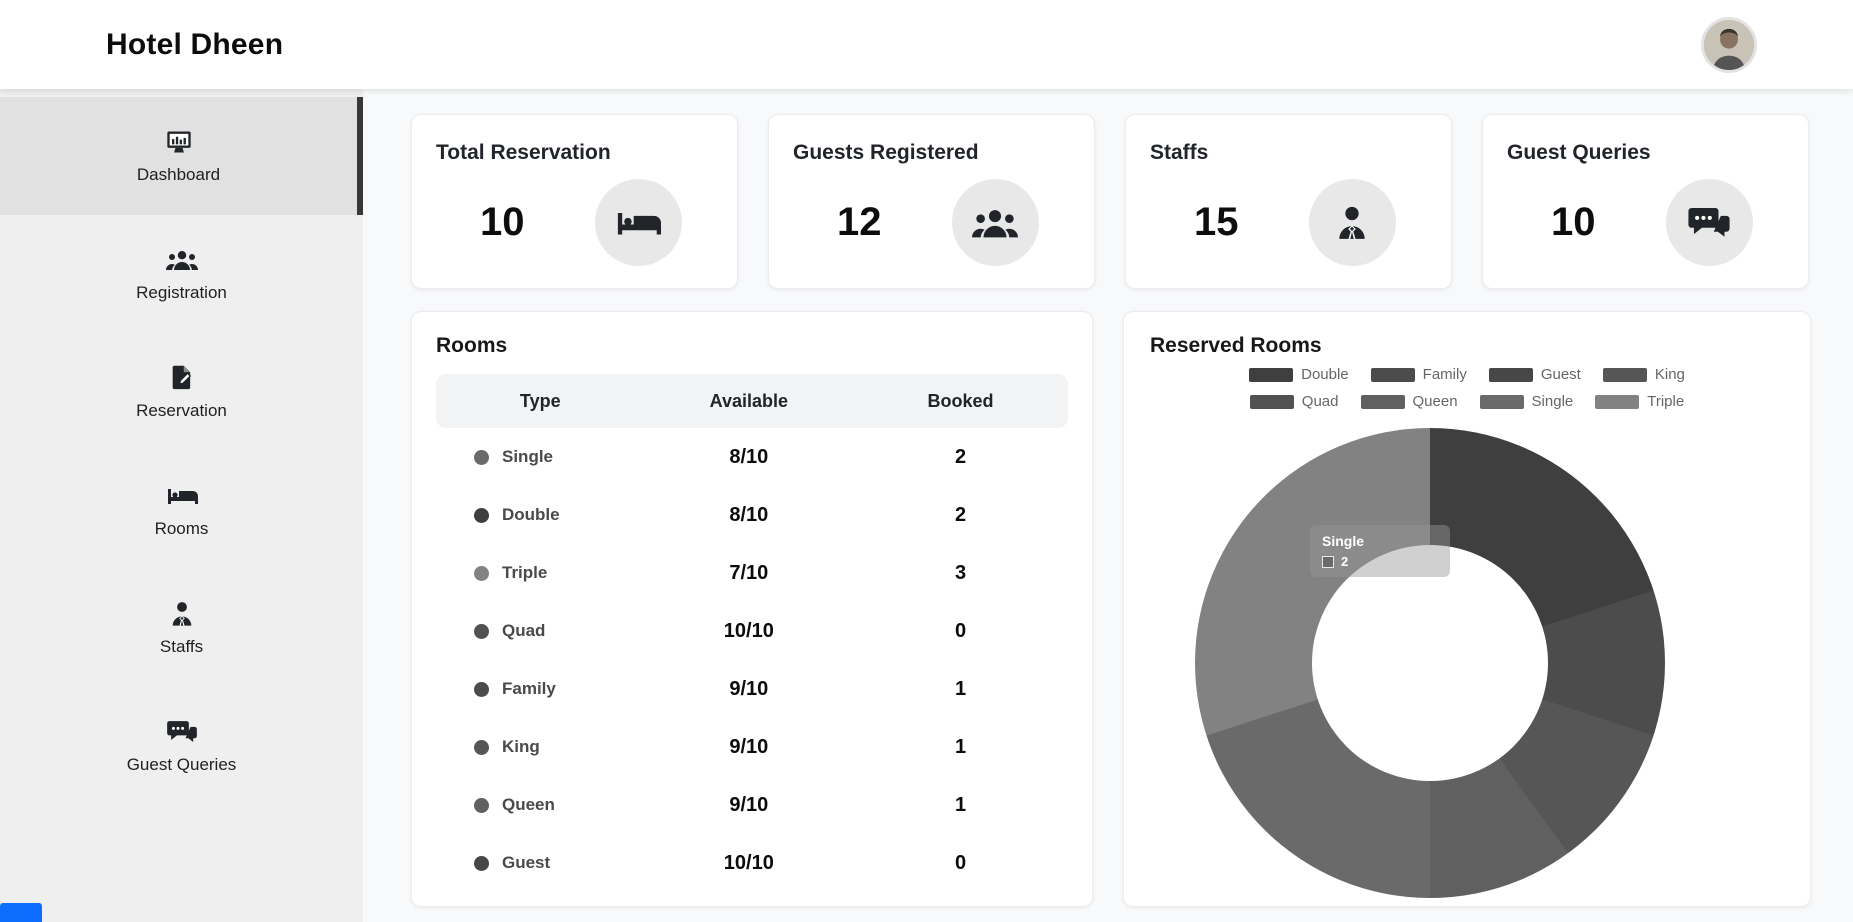 The width and height of the screenshot is (1853, 922). Describe the element at coordinates (1430, 663) in the screenshot. I see `doughnut-hole` at that location.